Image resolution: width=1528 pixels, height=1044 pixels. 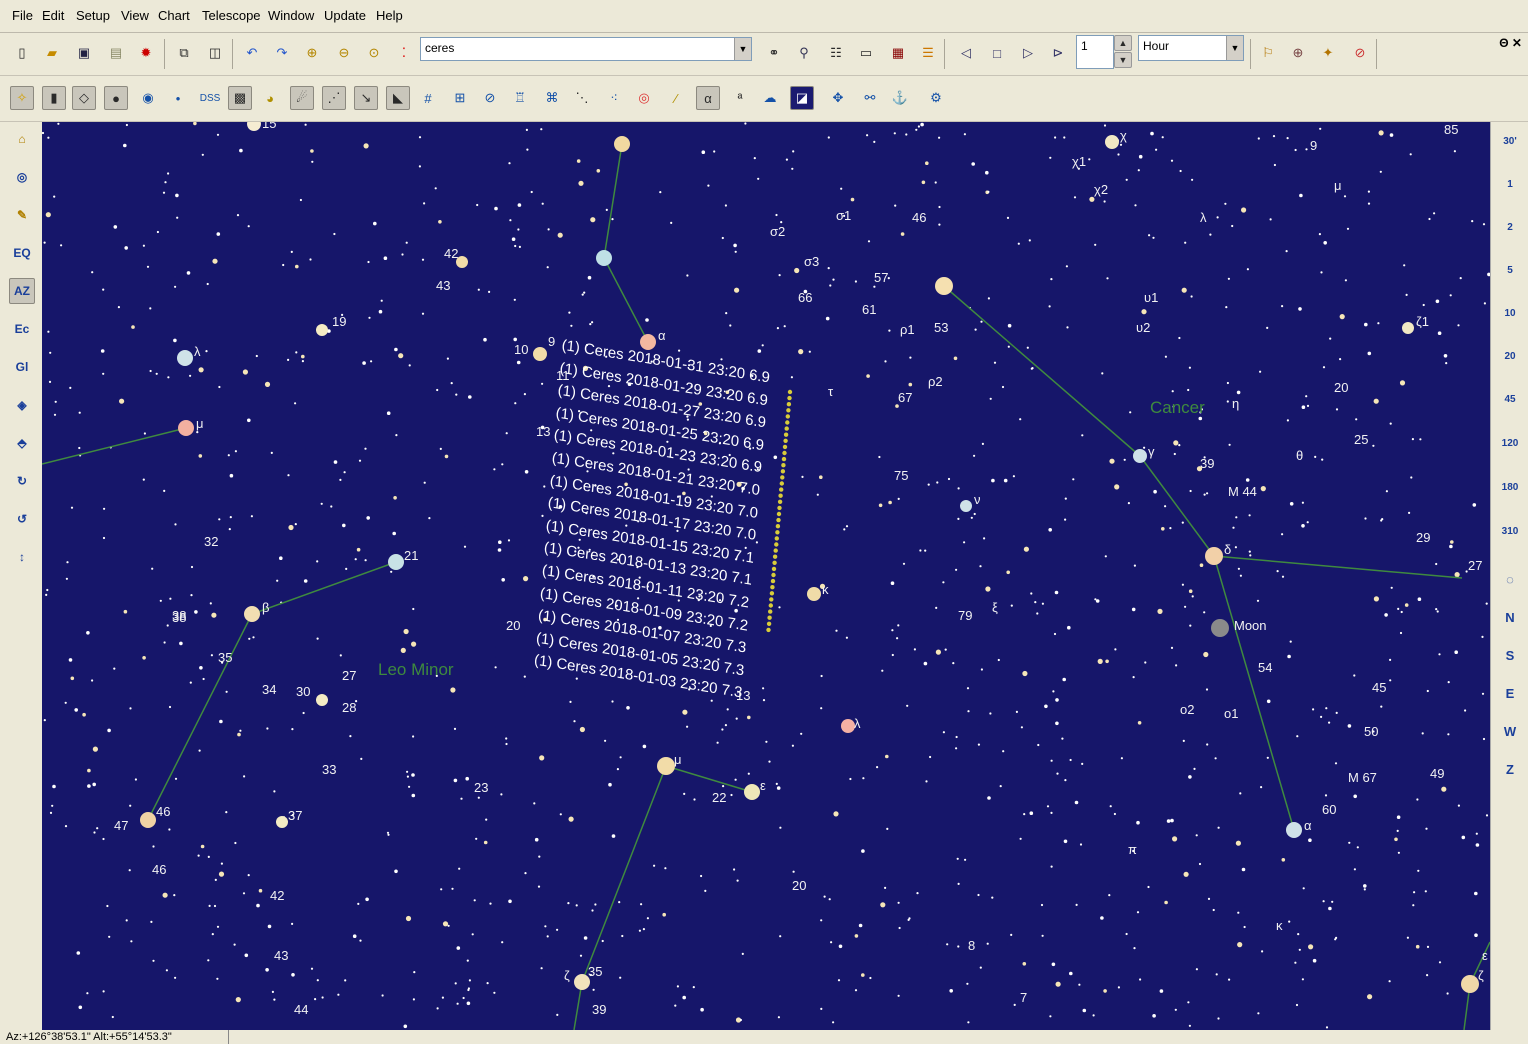 What do you see at coordinates (84, 52) in the screenshot?
I see `save-icon: ▣` at bounding box center [84, 52].